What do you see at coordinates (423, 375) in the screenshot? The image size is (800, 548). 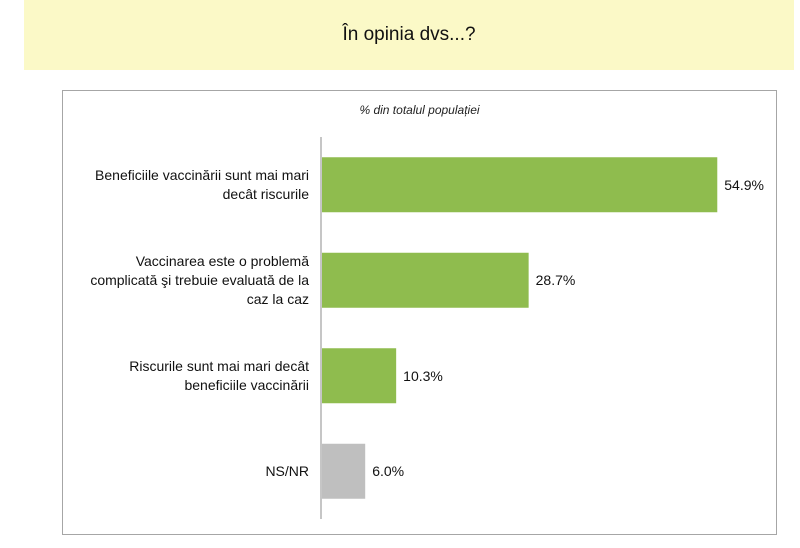 I see `value-label-3: 10.3%` at bounding box center [423, 375].